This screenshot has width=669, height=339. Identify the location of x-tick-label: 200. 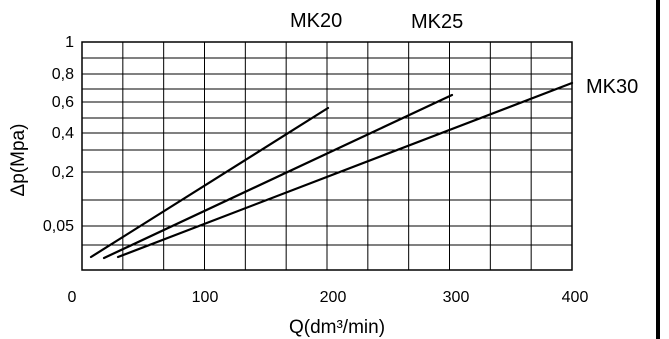
(333, 297).